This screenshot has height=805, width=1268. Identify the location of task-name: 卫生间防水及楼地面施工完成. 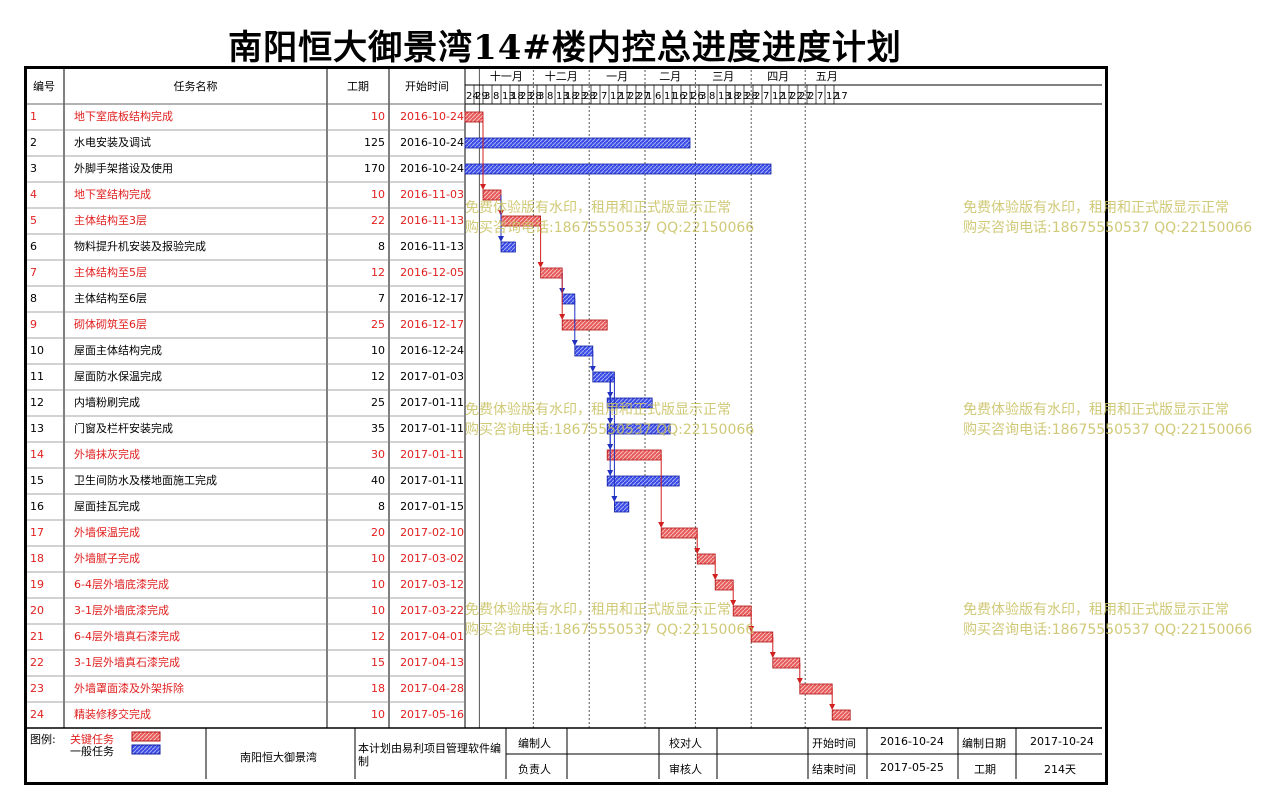
(145, 480).